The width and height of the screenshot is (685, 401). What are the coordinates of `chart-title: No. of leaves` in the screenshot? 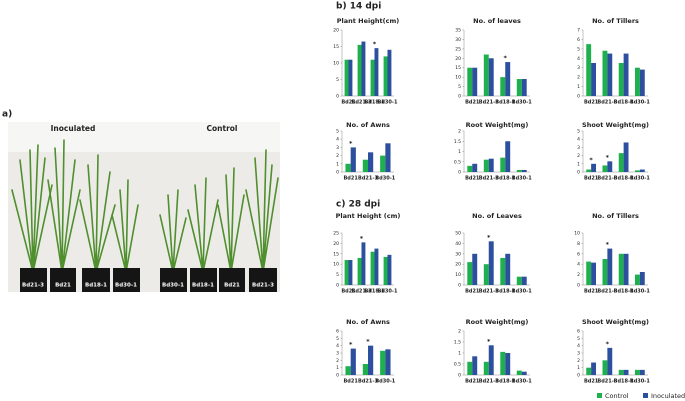 It's located at (497, 21).